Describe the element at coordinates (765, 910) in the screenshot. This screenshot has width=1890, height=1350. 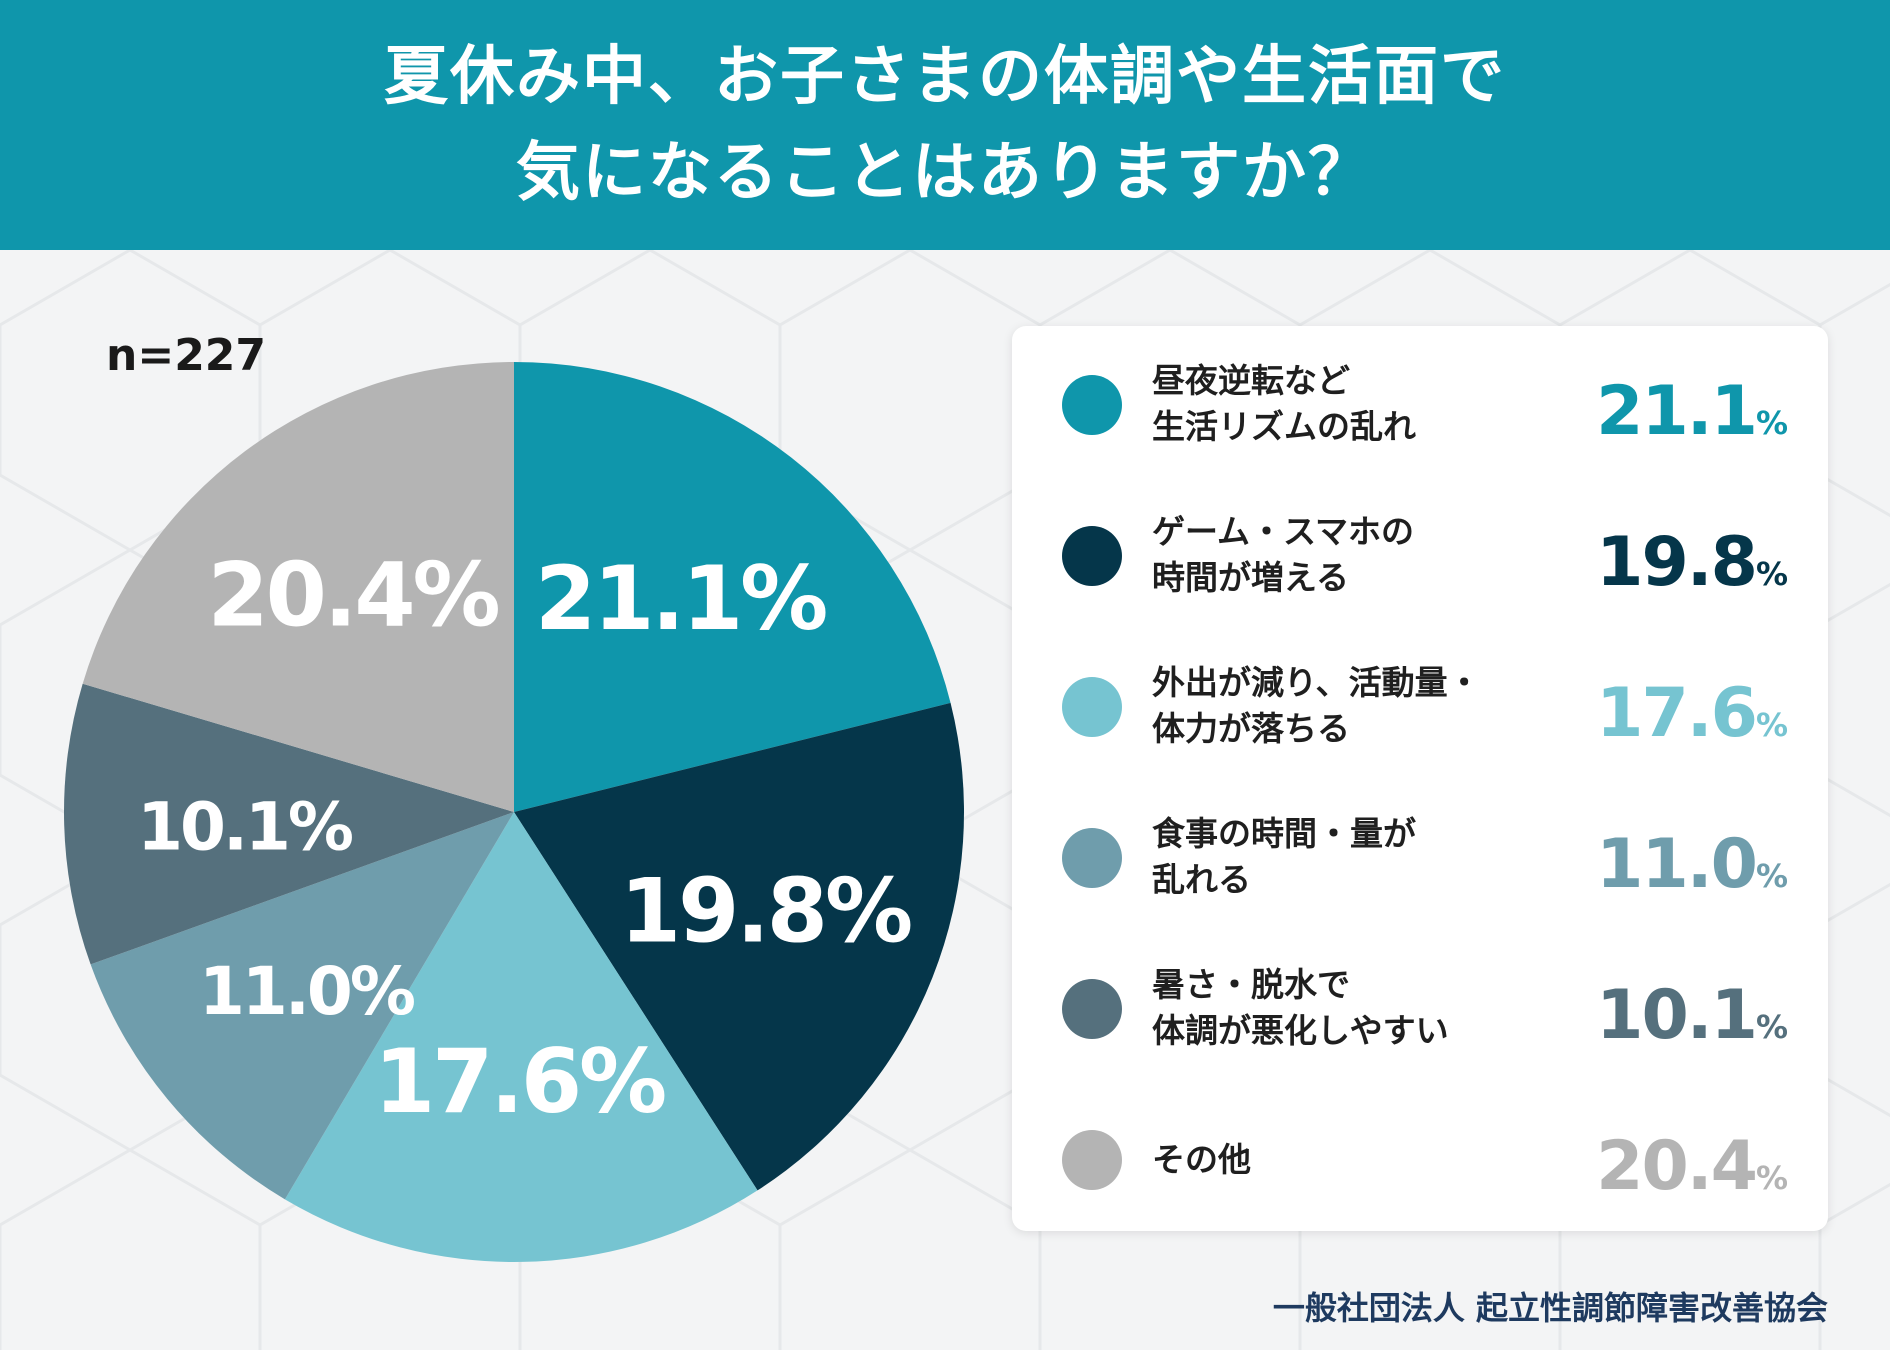
I see `pie-slice-label-2: 19.8%` at that location.